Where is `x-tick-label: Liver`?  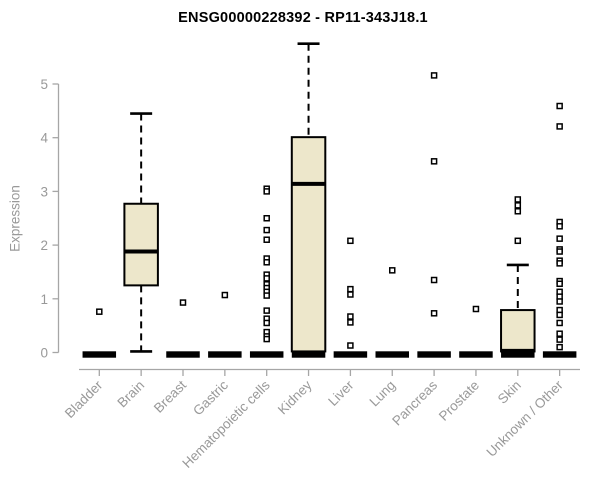 x-tick-label: Liver is located at coordinates (341, 393).